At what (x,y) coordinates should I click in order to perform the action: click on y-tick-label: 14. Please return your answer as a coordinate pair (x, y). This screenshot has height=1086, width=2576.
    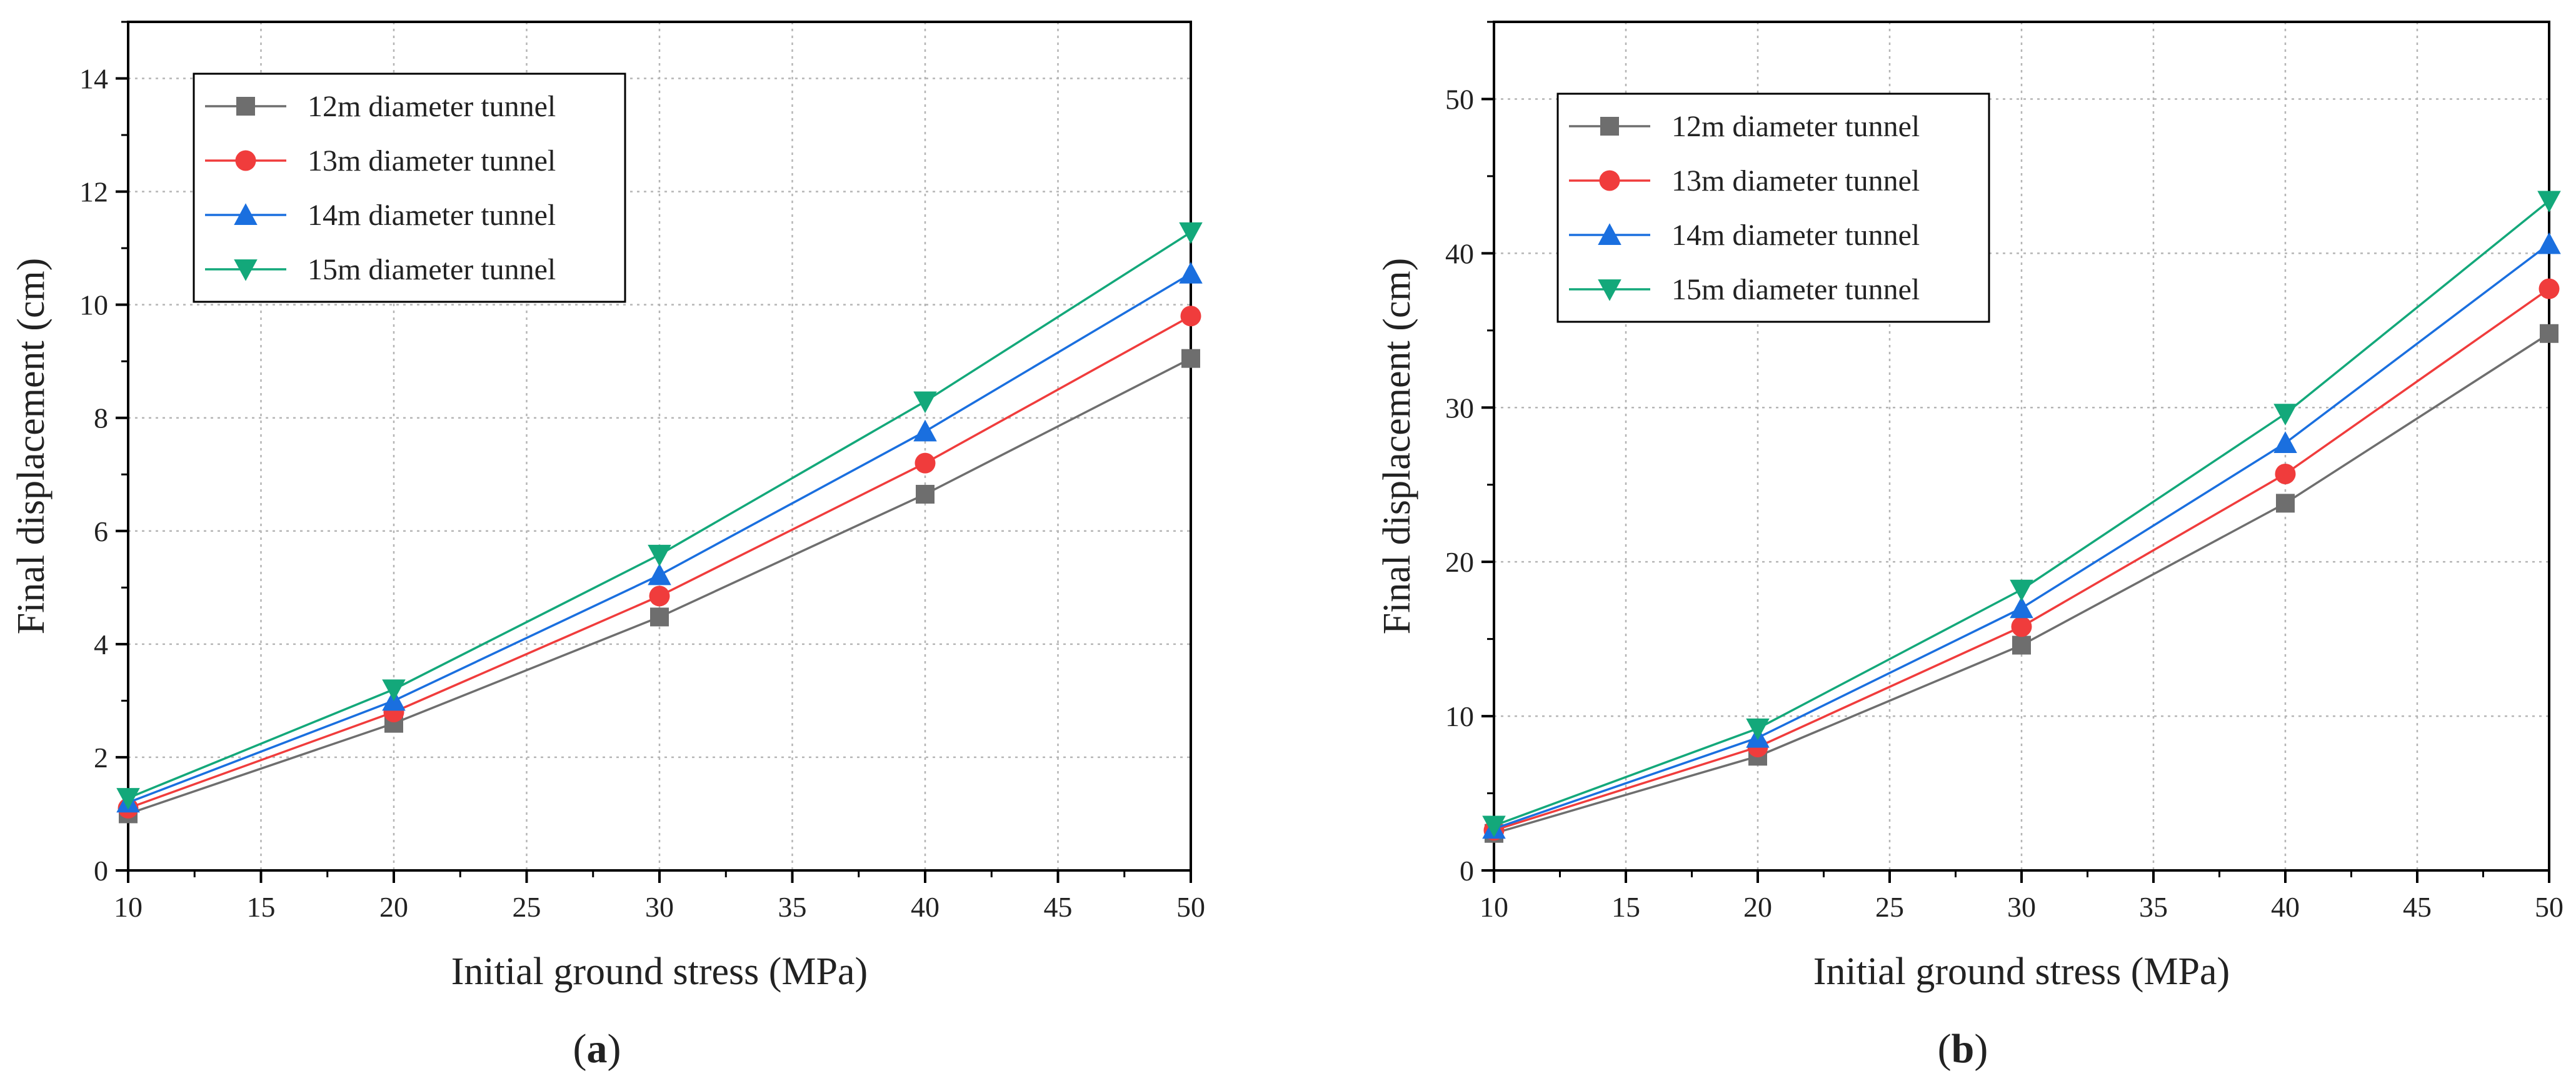
    Looking at the image, I should click on (93, 79).